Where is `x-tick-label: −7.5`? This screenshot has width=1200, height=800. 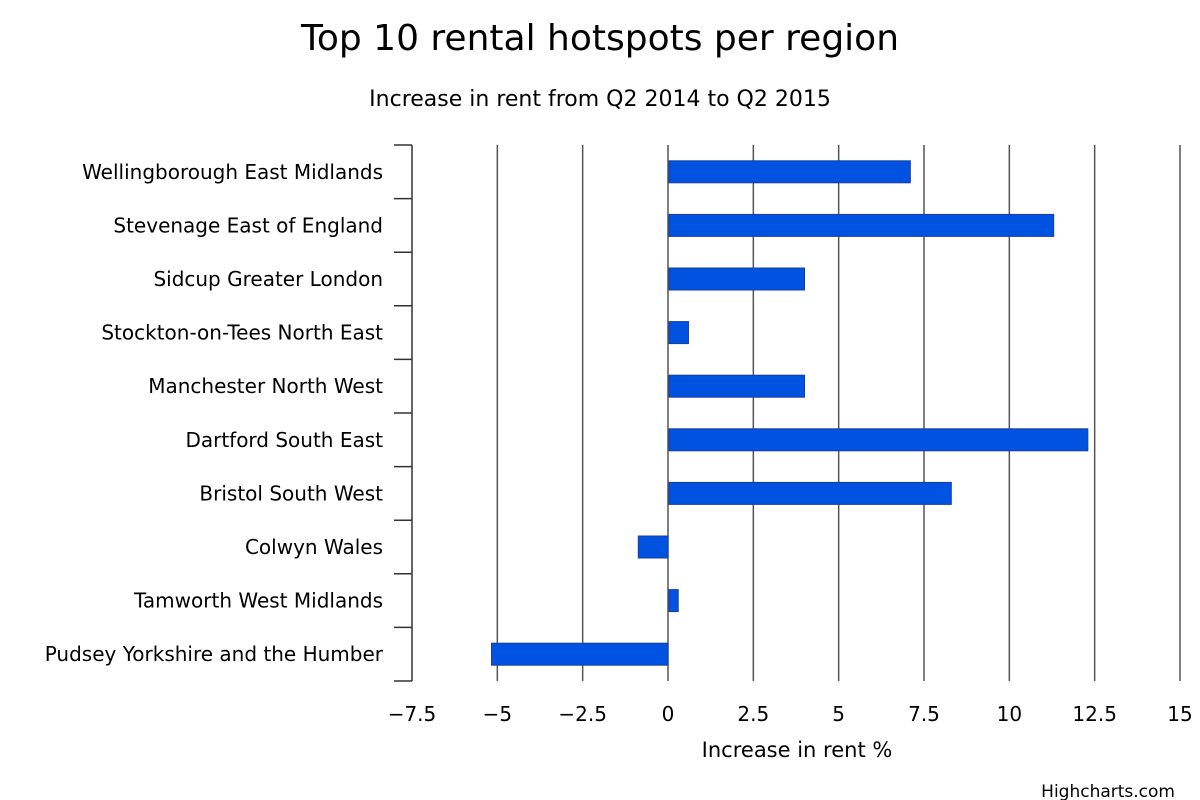
x-tick-label: −7.5 is located at coordinates (412, 714).